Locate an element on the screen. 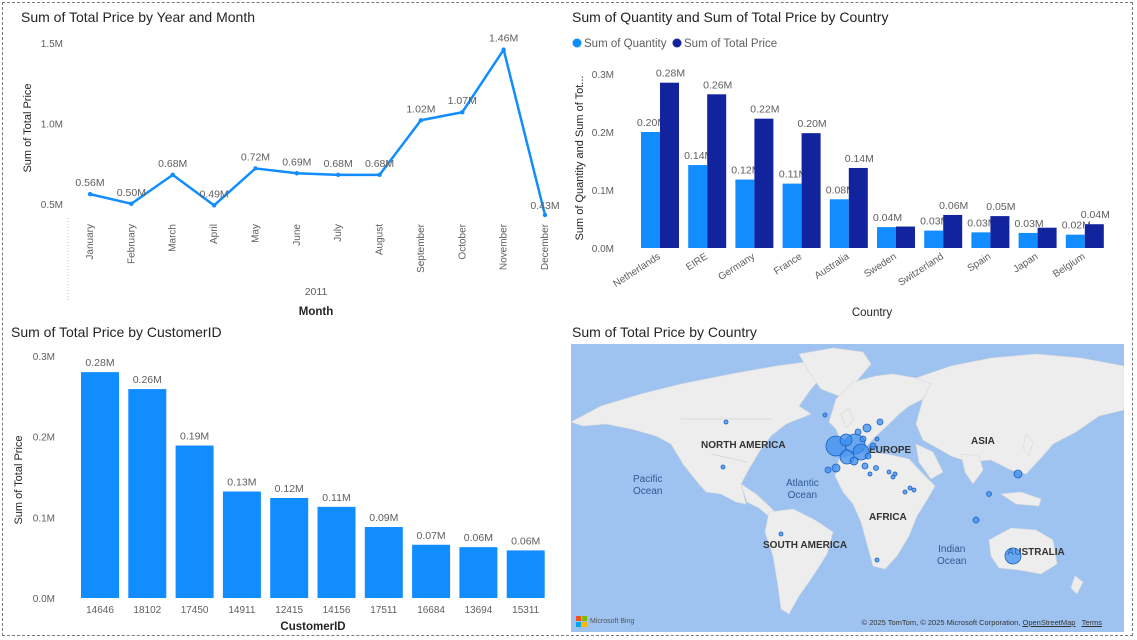 The width and height of the screenshot is (1137, 640). data-label: 1.02M is located at coordinates (420, 109).